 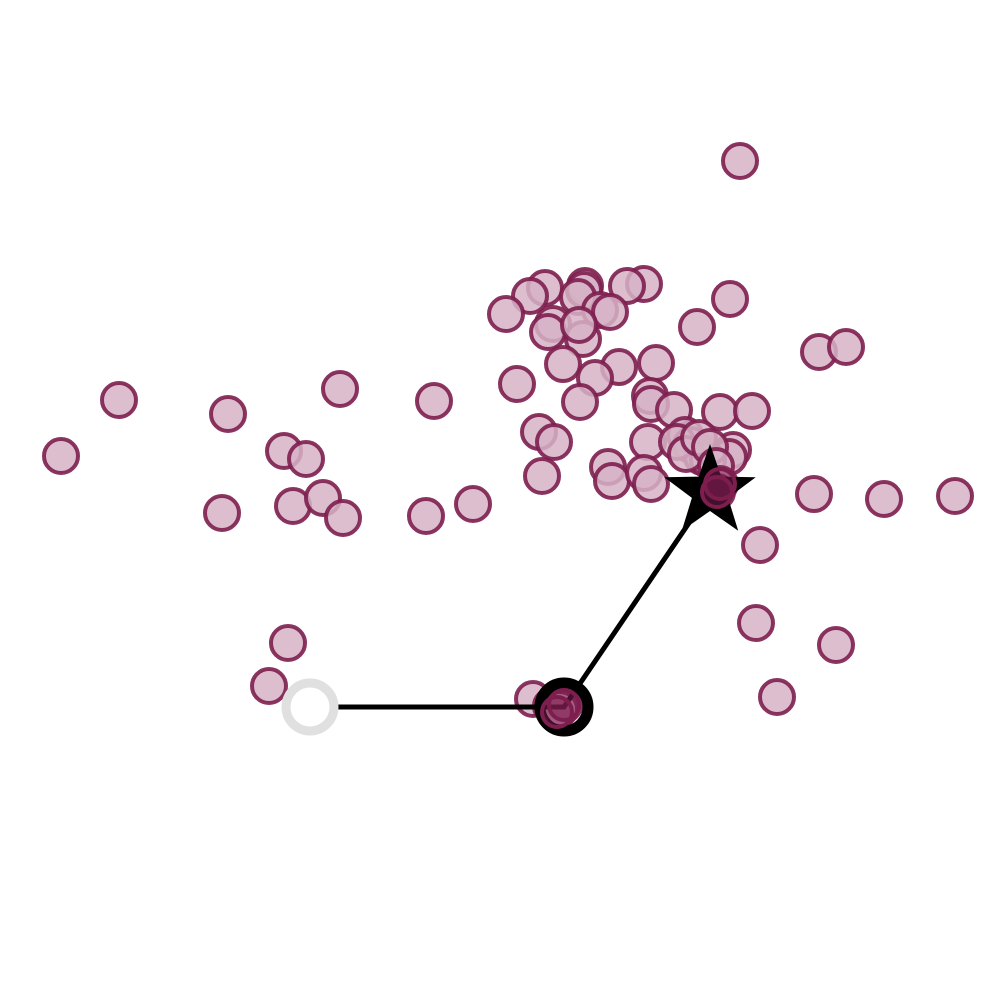 I want to click on waypoint-marker, so click(x=564, y=707).